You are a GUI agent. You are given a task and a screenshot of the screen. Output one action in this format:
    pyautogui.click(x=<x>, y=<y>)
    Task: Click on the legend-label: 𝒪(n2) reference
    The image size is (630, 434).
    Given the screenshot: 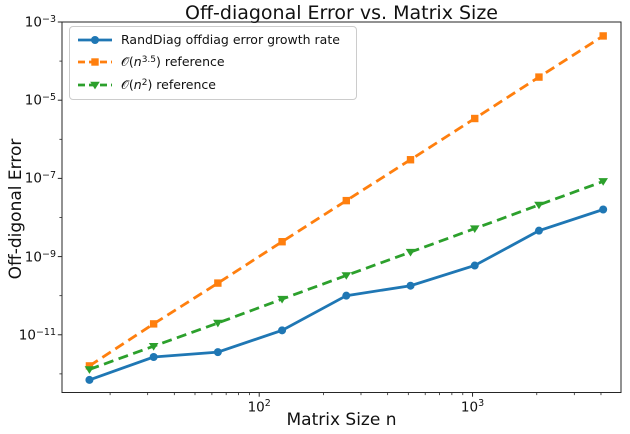 What is the action you would take?
    pyautogui.click(x=168, y=85)
    